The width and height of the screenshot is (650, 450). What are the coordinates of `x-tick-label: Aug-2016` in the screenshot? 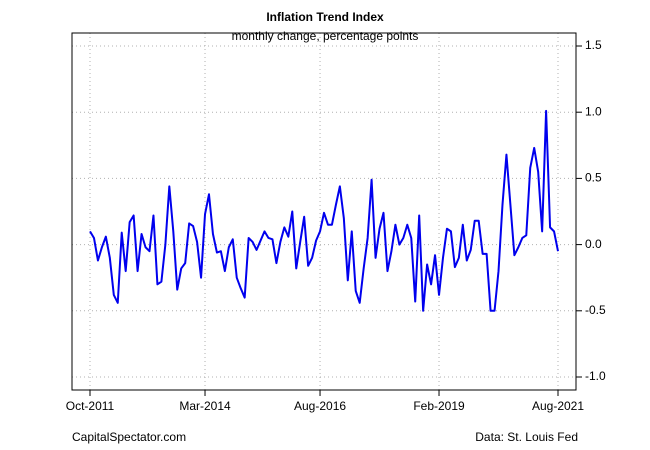 It's located at (320, 406).